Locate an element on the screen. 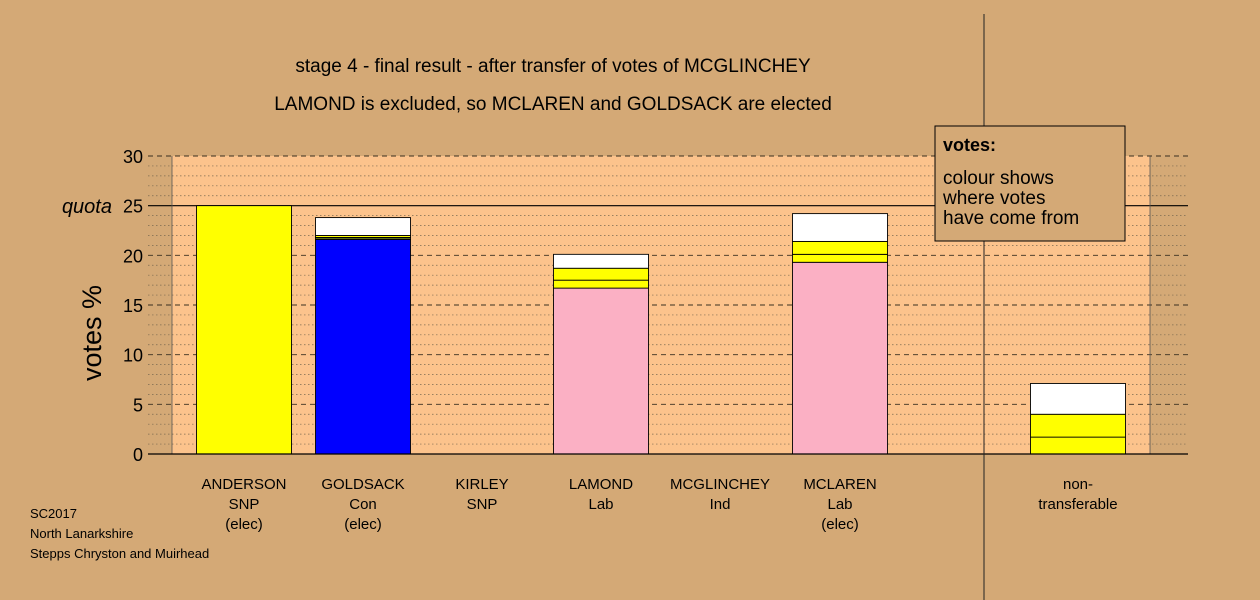  category-label: GOLDSACK is located at coordinates (362, 484).